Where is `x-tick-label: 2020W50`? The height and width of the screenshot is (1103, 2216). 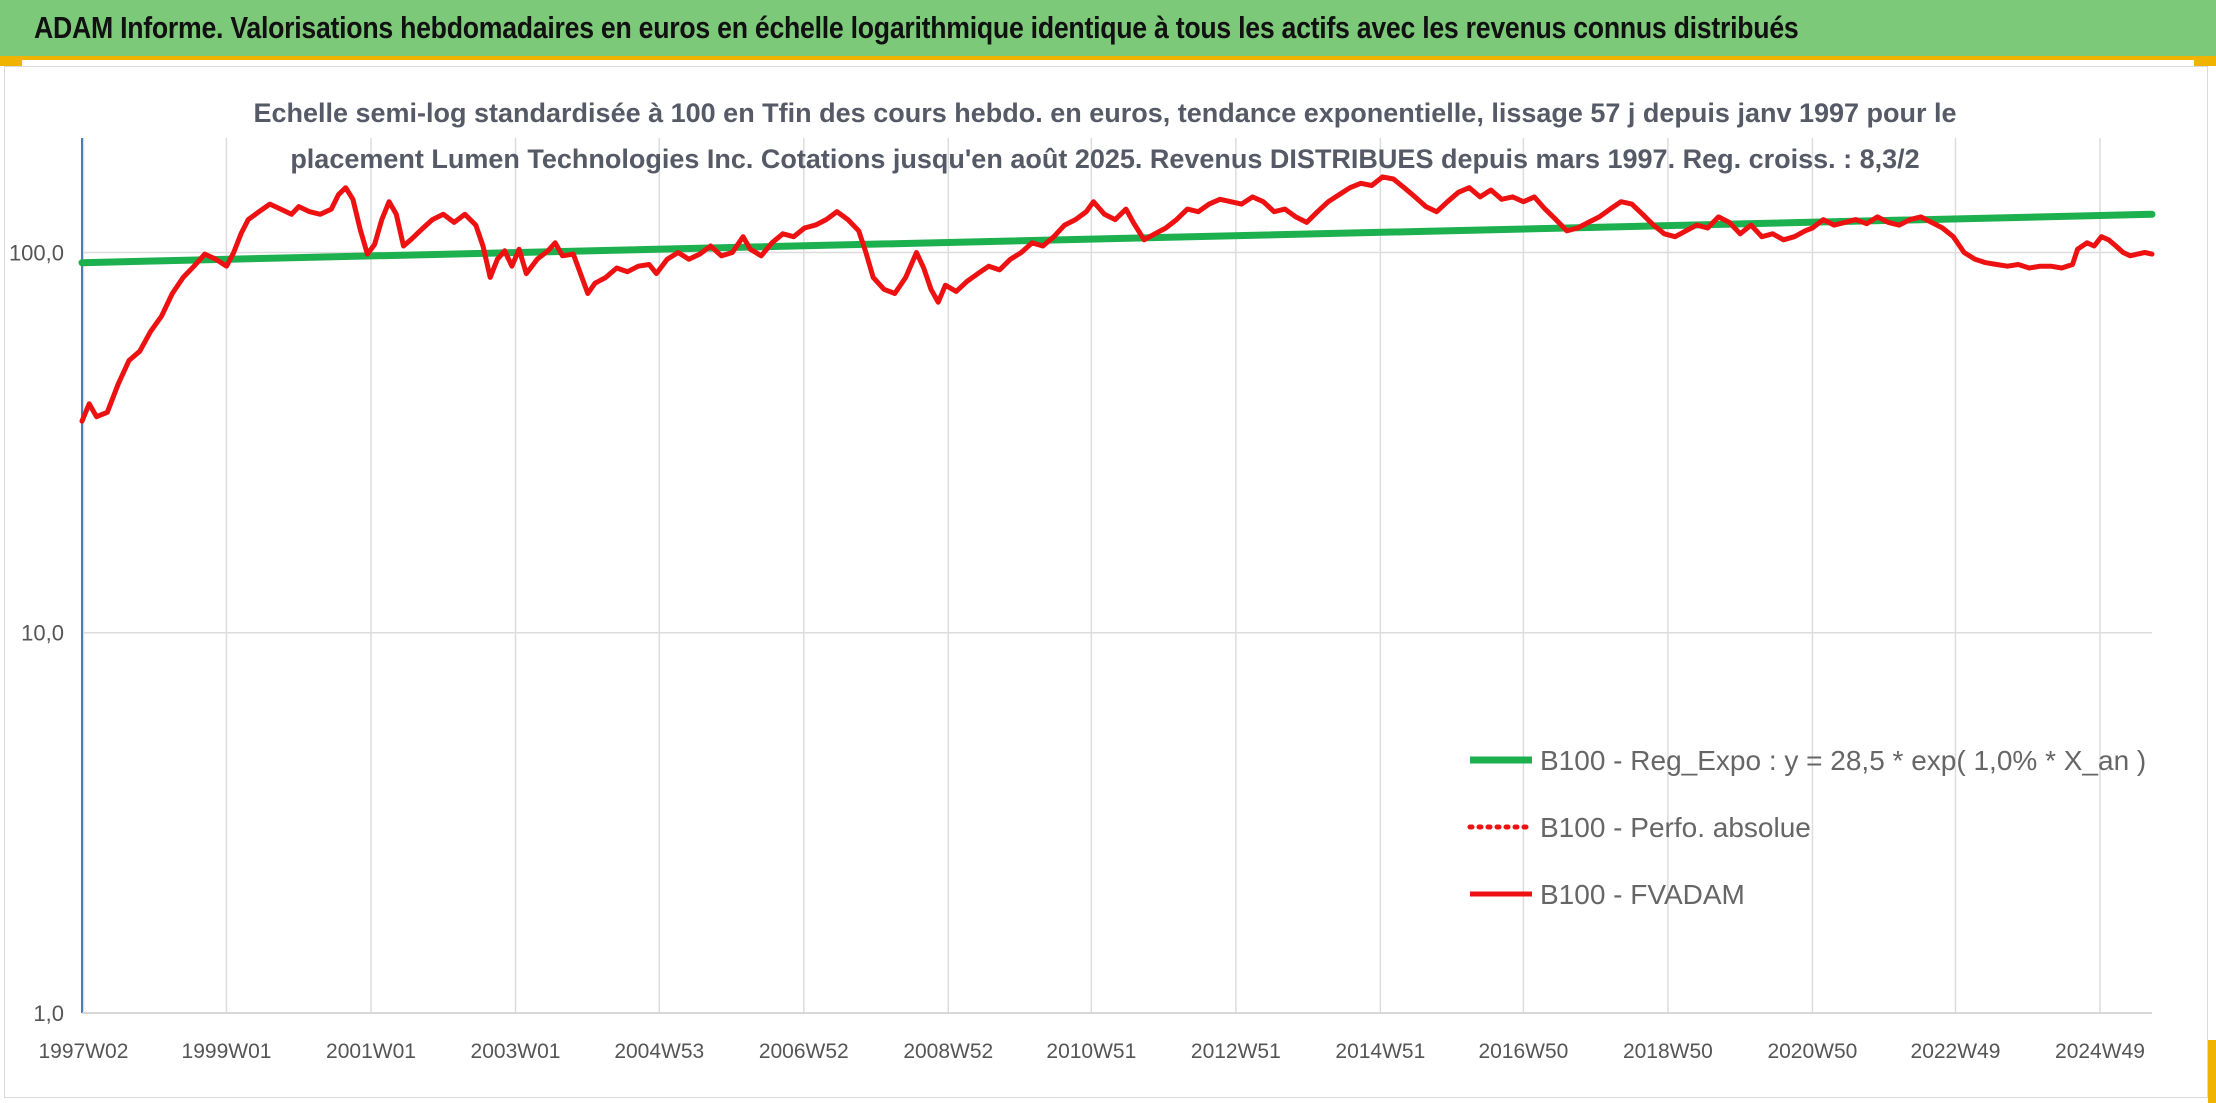 x-tick-label: 2020W50 is located at coordinates (1812, 1051).